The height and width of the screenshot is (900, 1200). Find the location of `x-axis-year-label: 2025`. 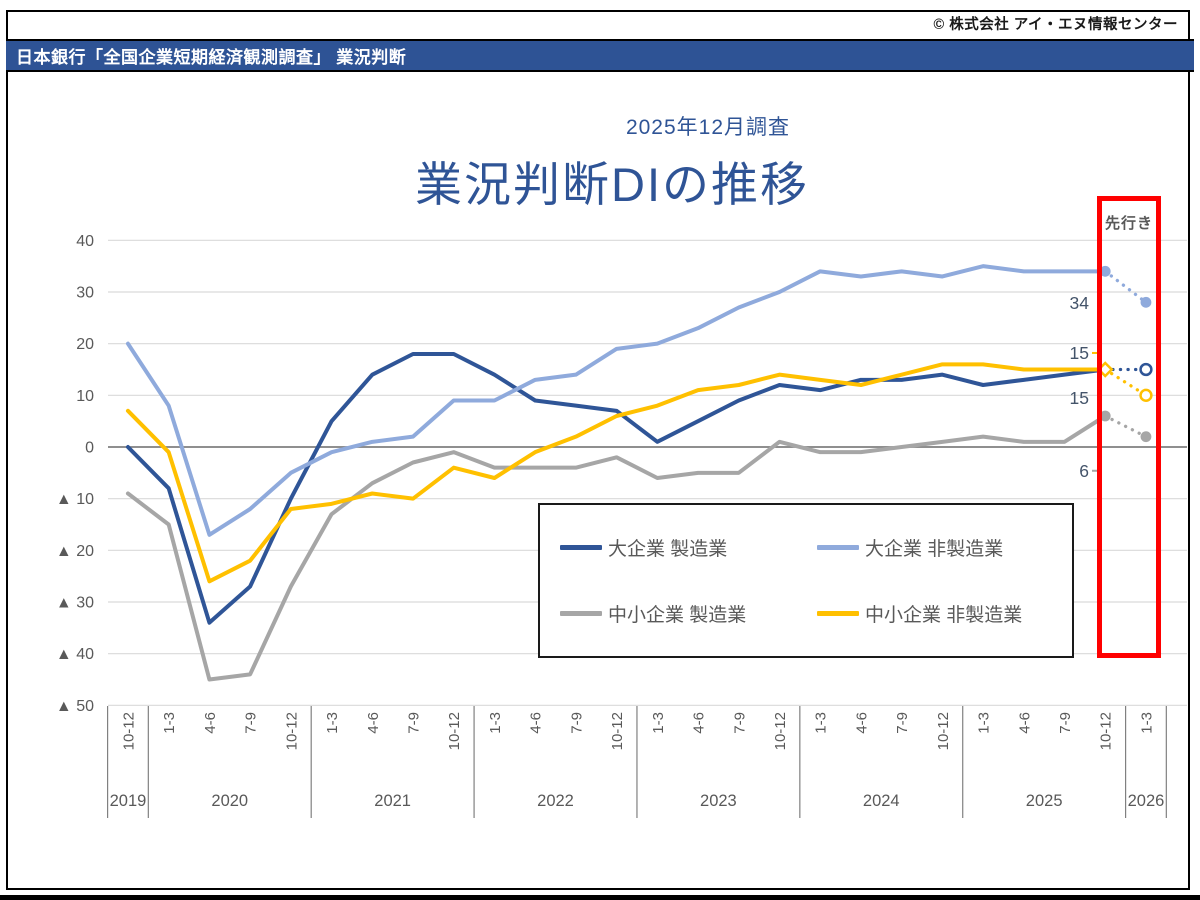

x-axis-year-label: 2025 is located at coordinates (1044, 801).